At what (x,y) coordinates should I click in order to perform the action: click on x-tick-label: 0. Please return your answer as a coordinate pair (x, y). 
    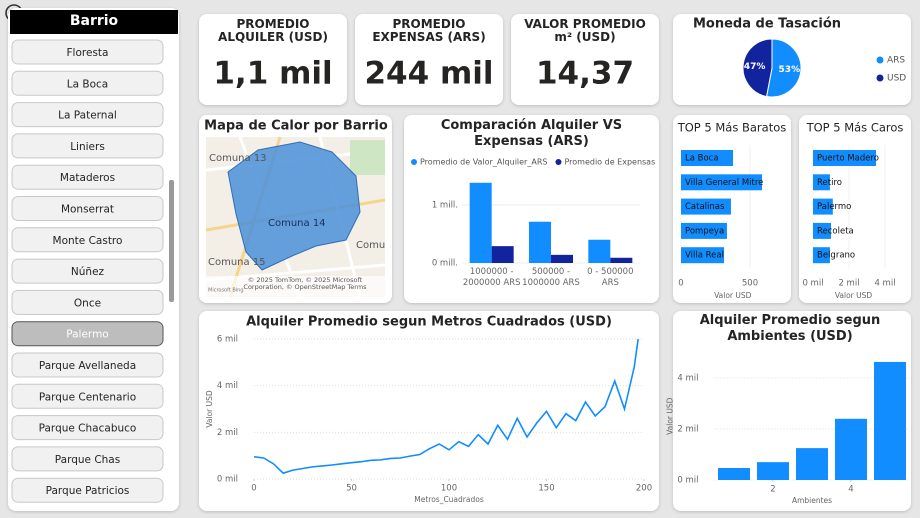
    Looking at the image, I should click on (680, 284).